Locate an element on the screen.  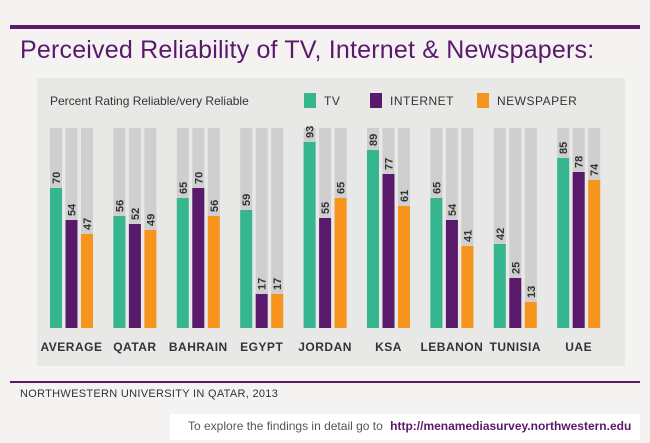
data-label-newspaper: 56 is located at coordinates (215, 206).